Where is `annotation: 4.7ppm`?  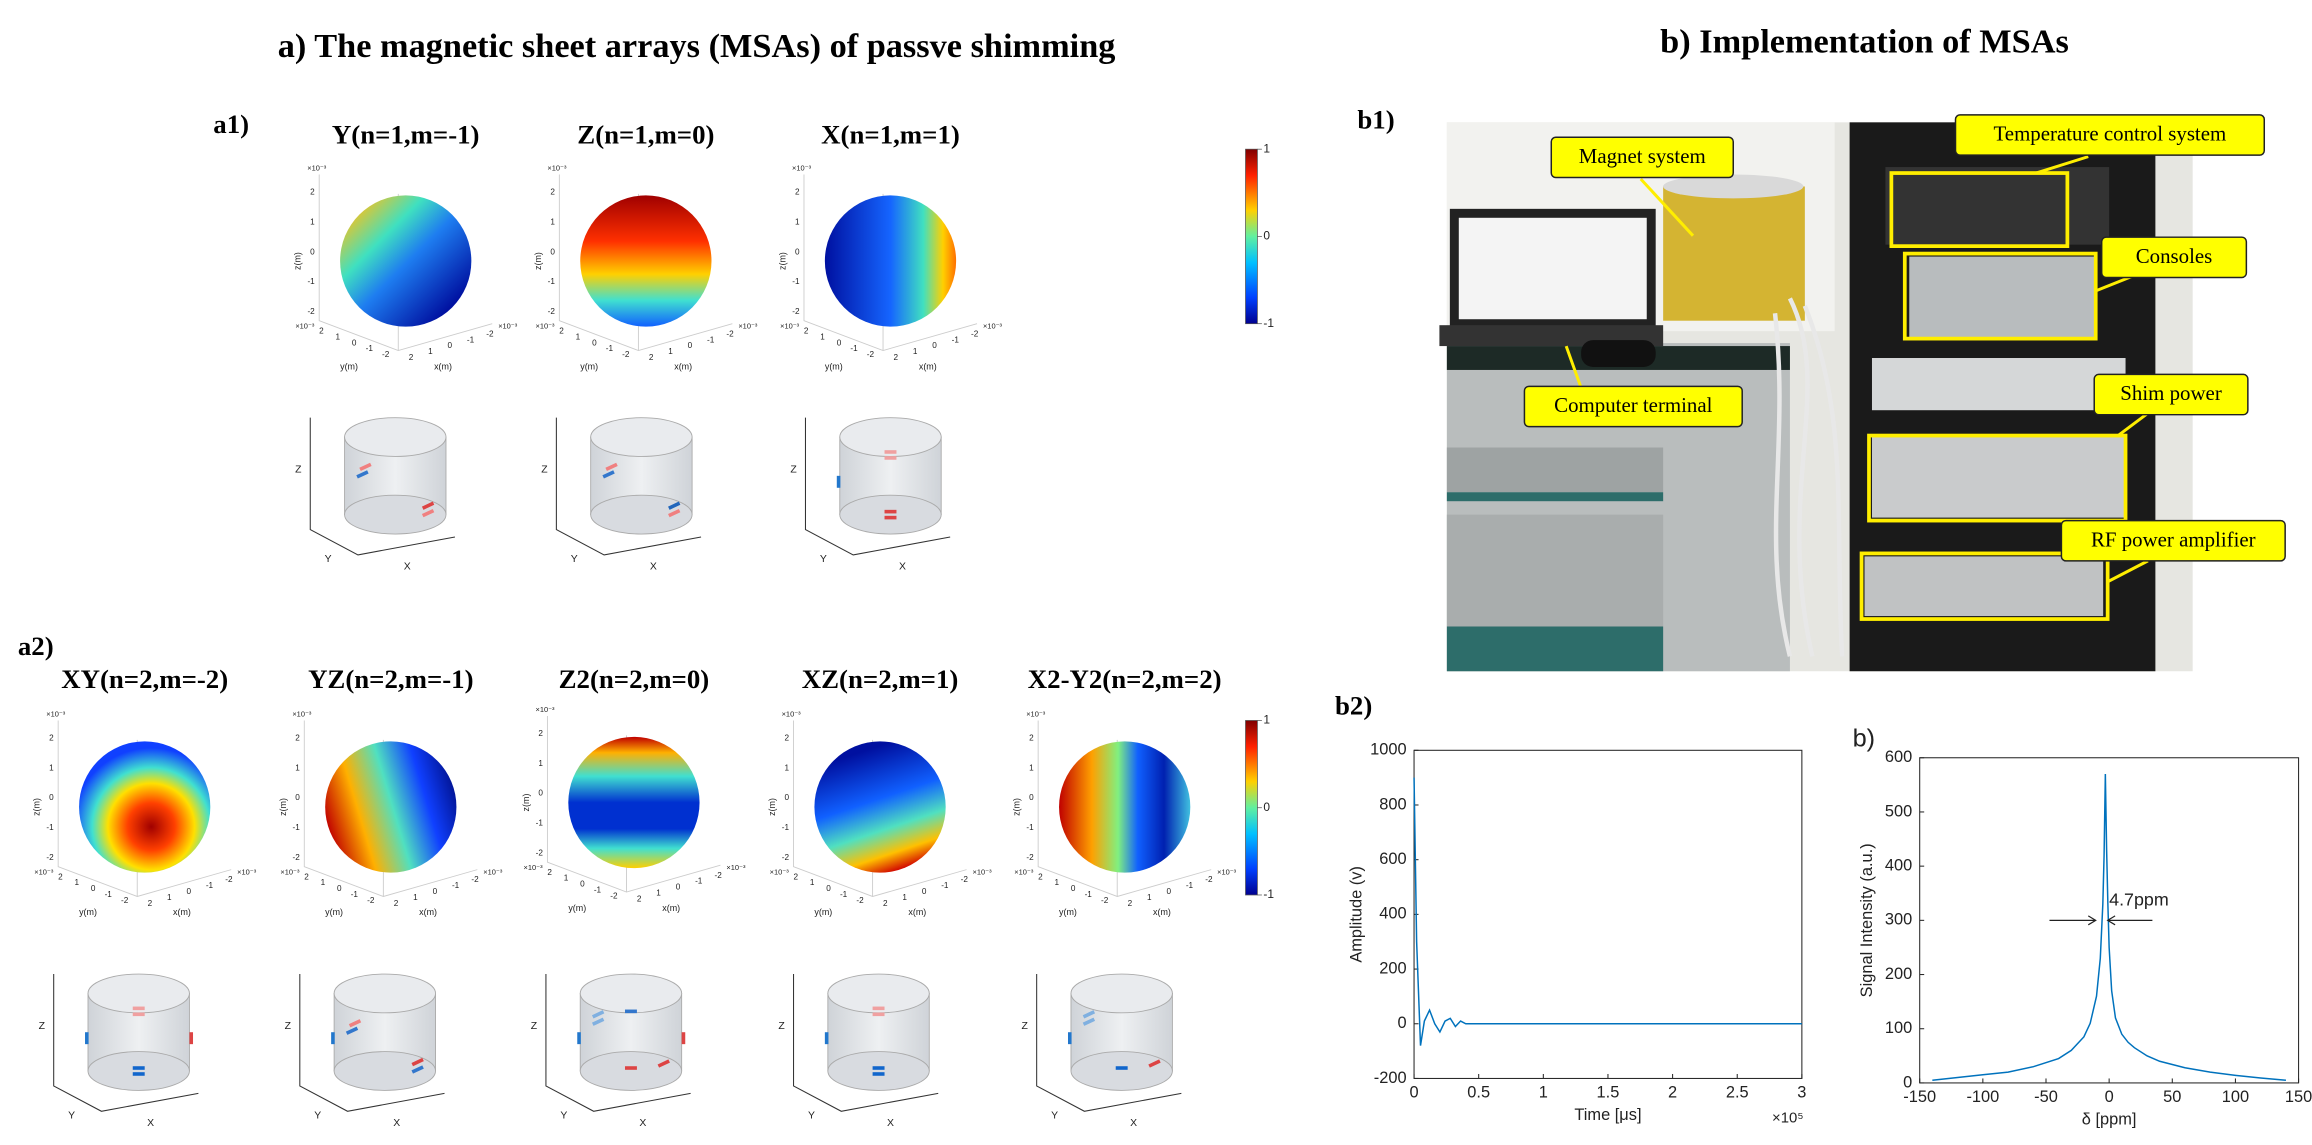
annotation: 4.7ppm is located at coordinates (2139, 900).